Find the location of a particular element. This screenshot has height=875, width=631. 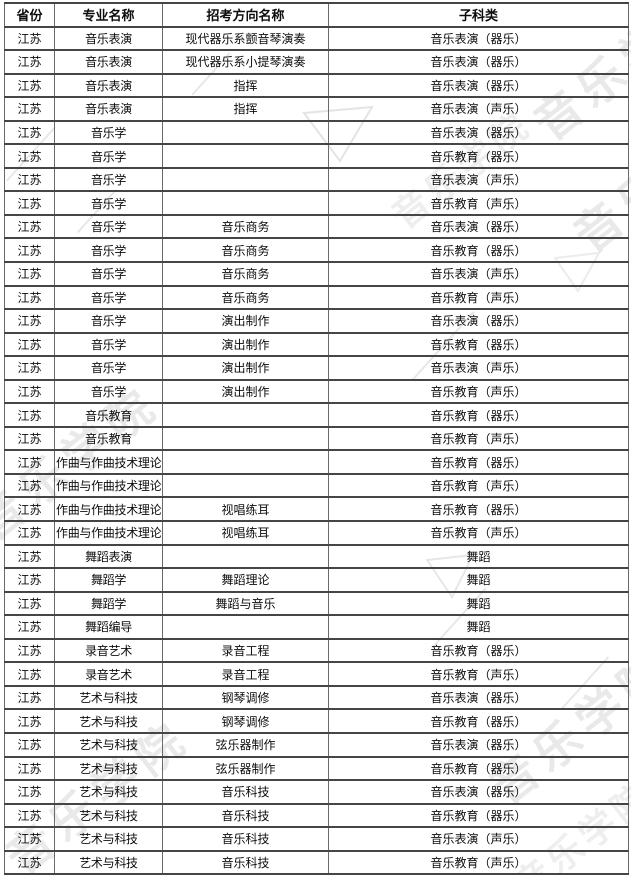

table-row: 江苏 音乐表演 现代器乐系小提琴演奏 音乐表演（器乐） is located at coordinates (316, 62).